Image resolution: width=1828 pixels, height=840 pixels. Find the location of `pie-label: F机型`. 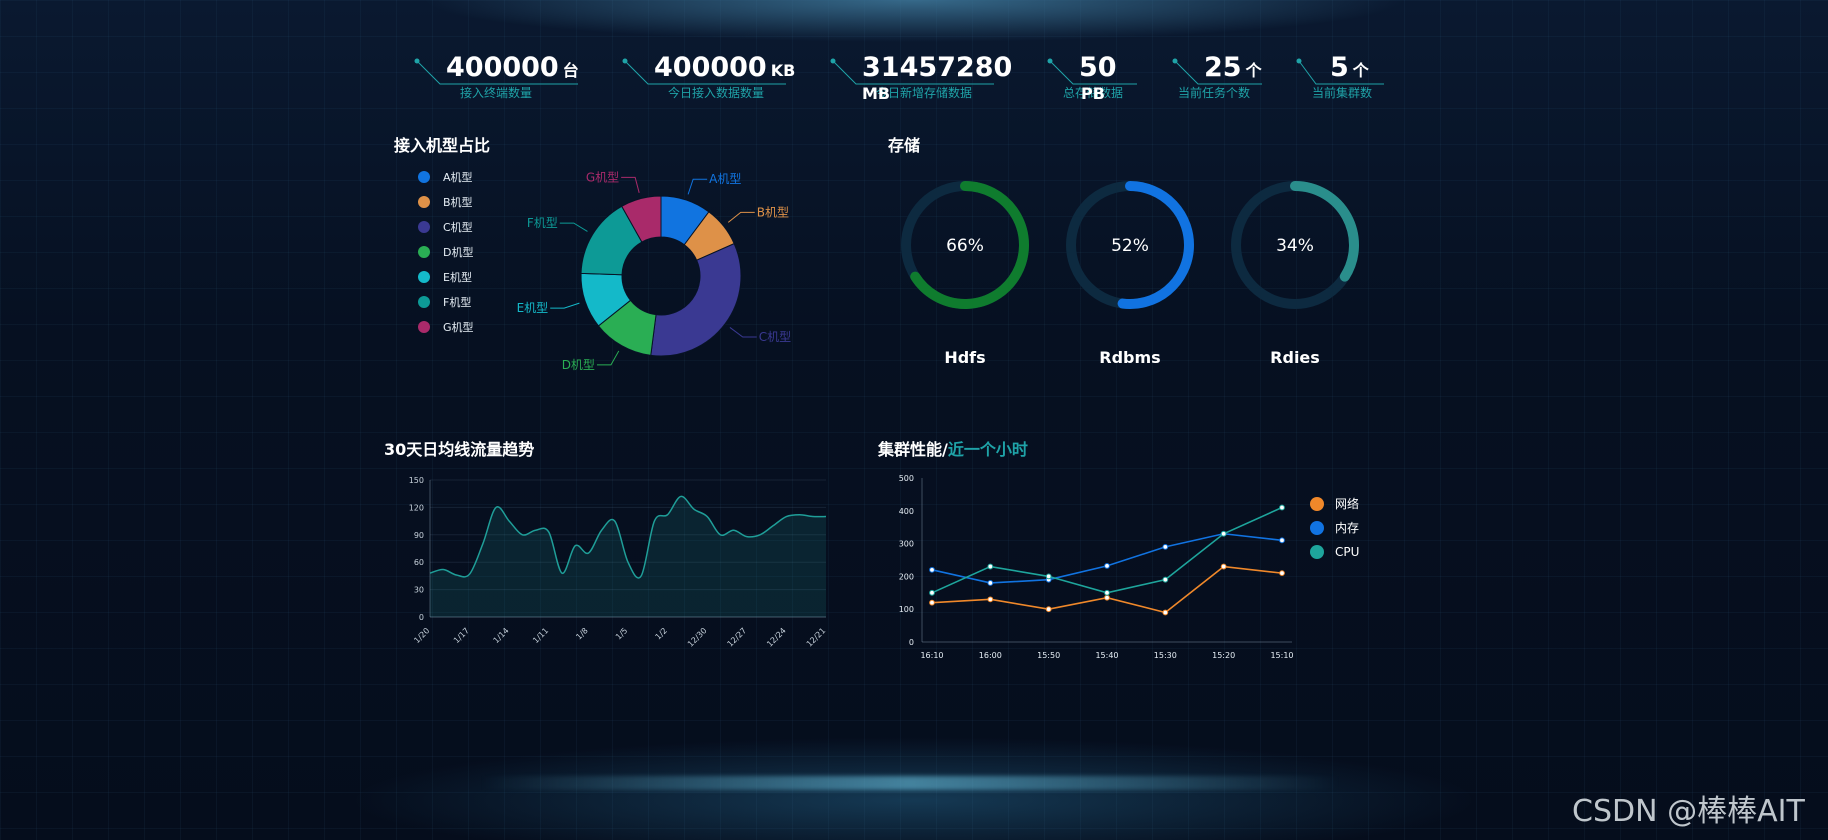

pie-label: F机型 is located at coordinates (542, 223).